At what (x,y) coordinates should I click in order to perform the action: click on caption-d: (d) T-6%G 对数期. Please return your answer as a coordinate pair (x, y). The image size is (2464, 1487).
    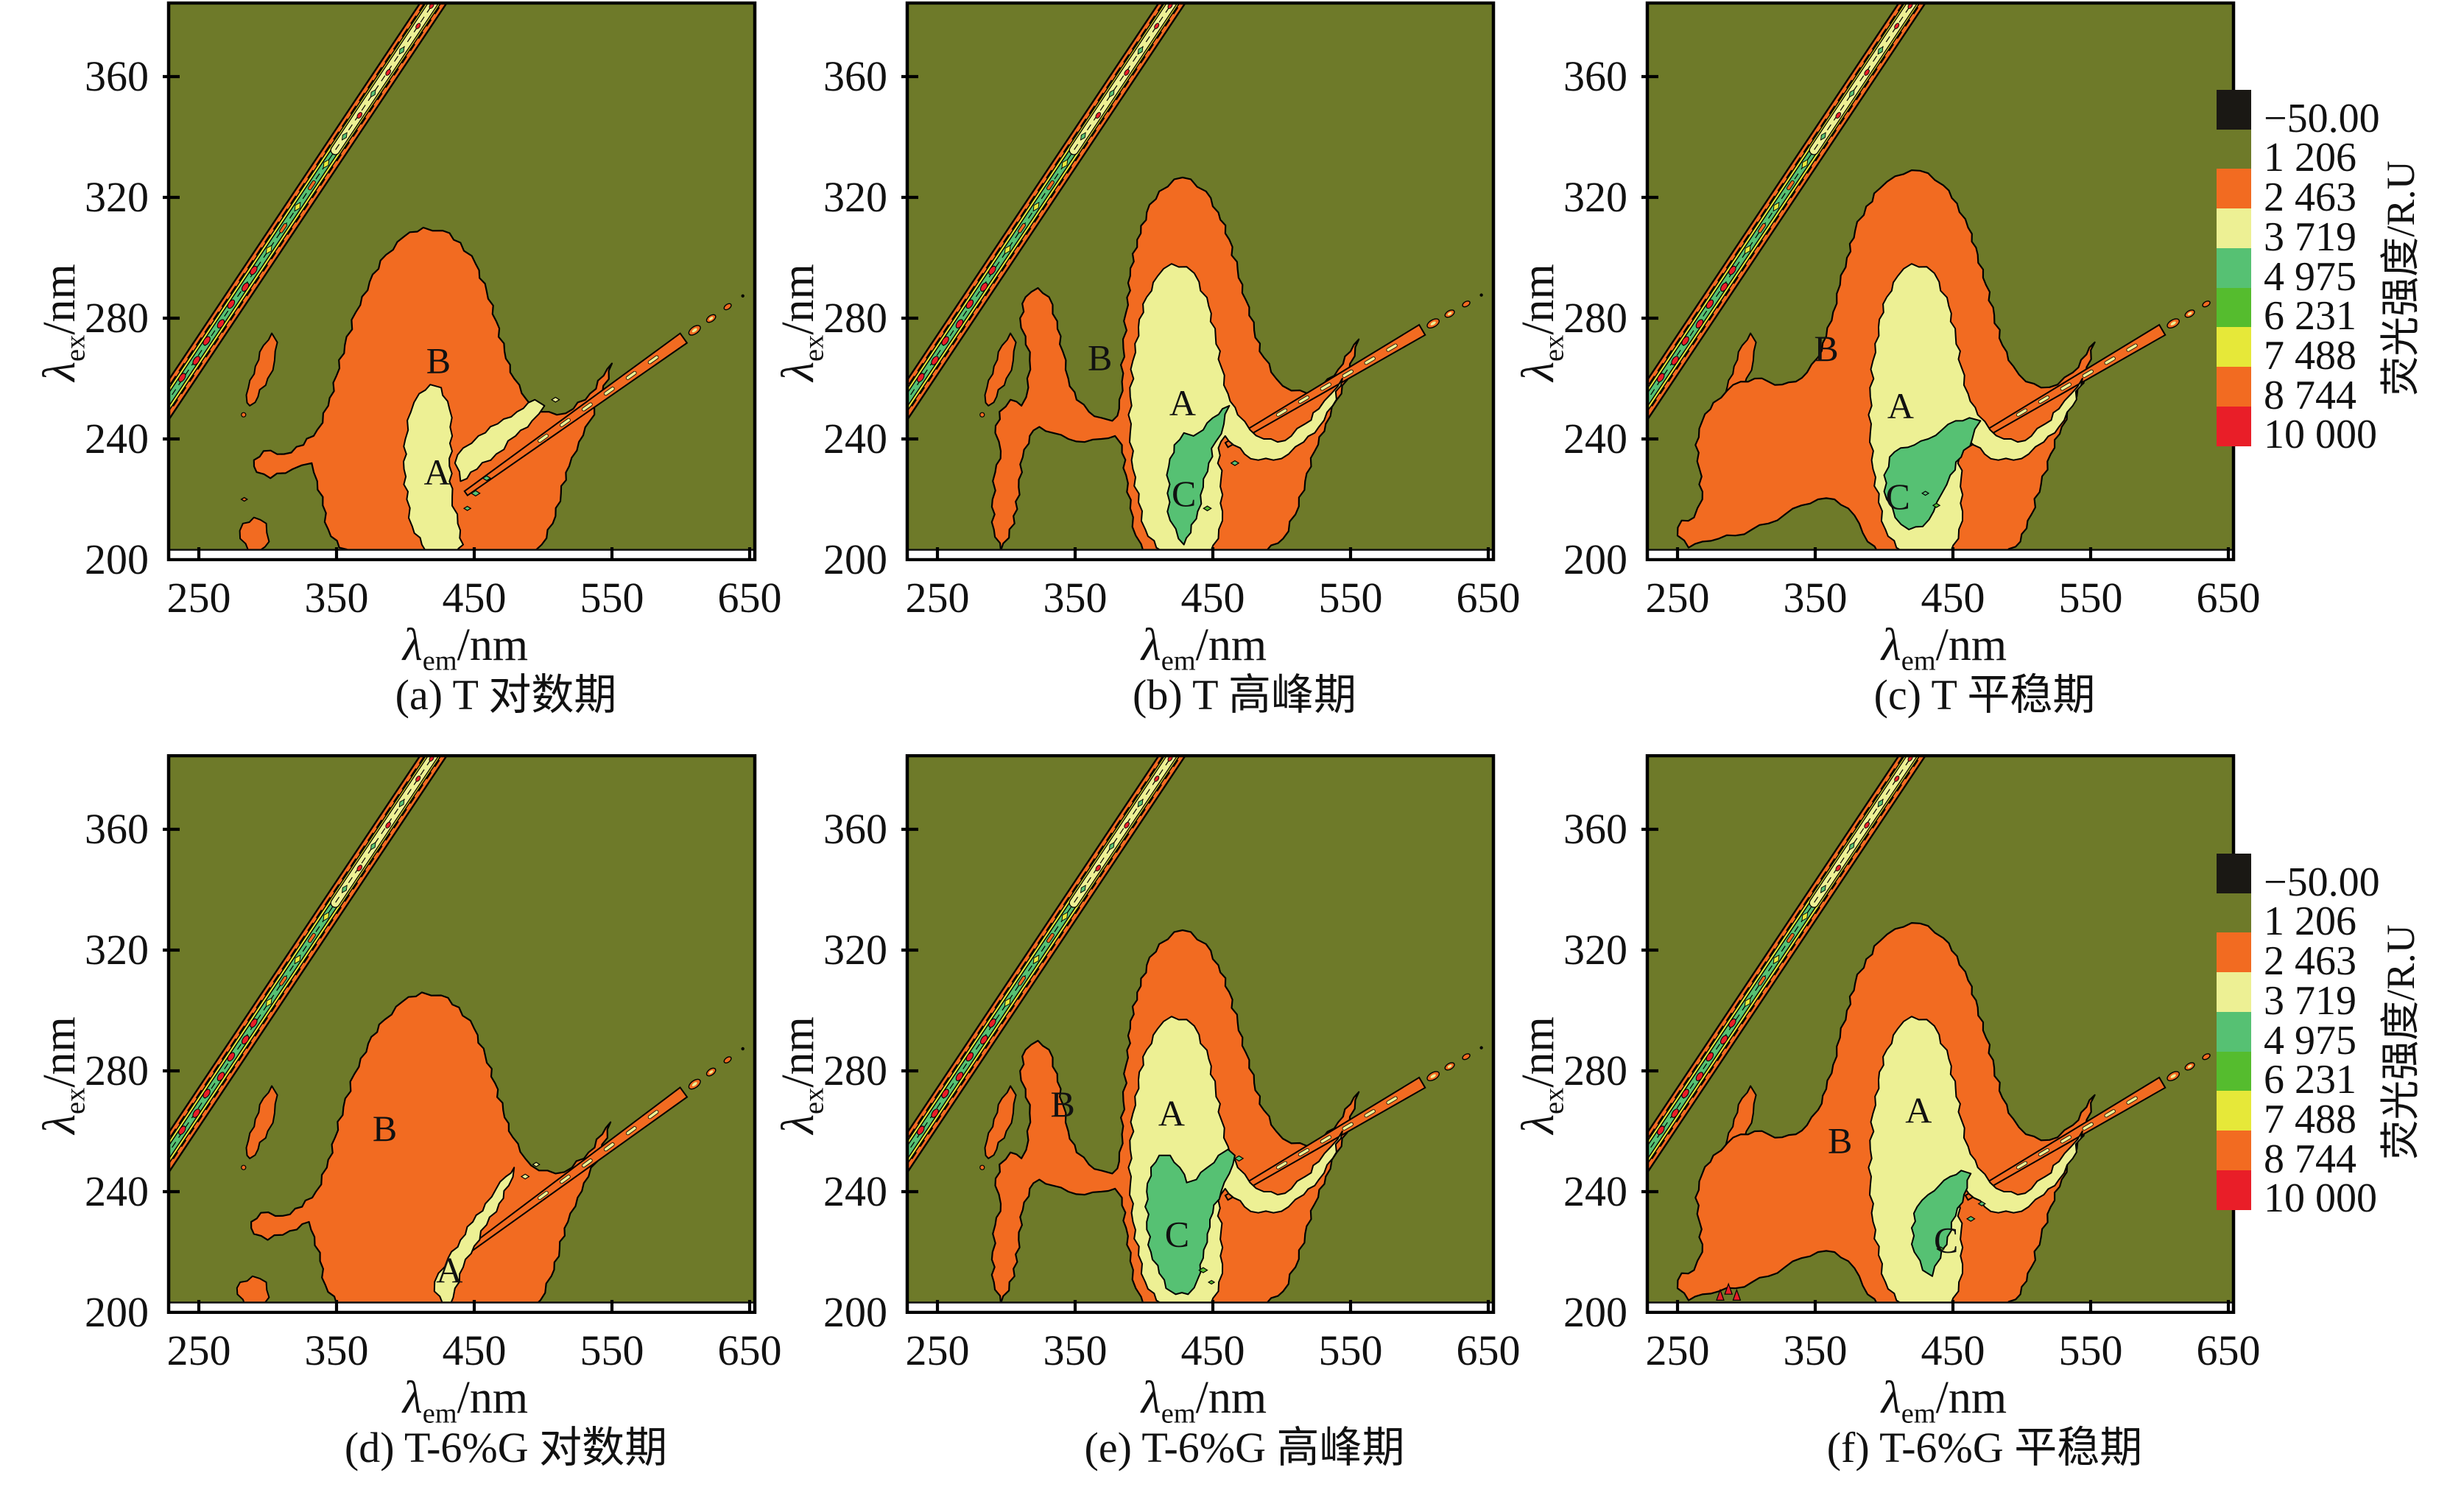
    Looking at the image, I should click on (506, 1448).